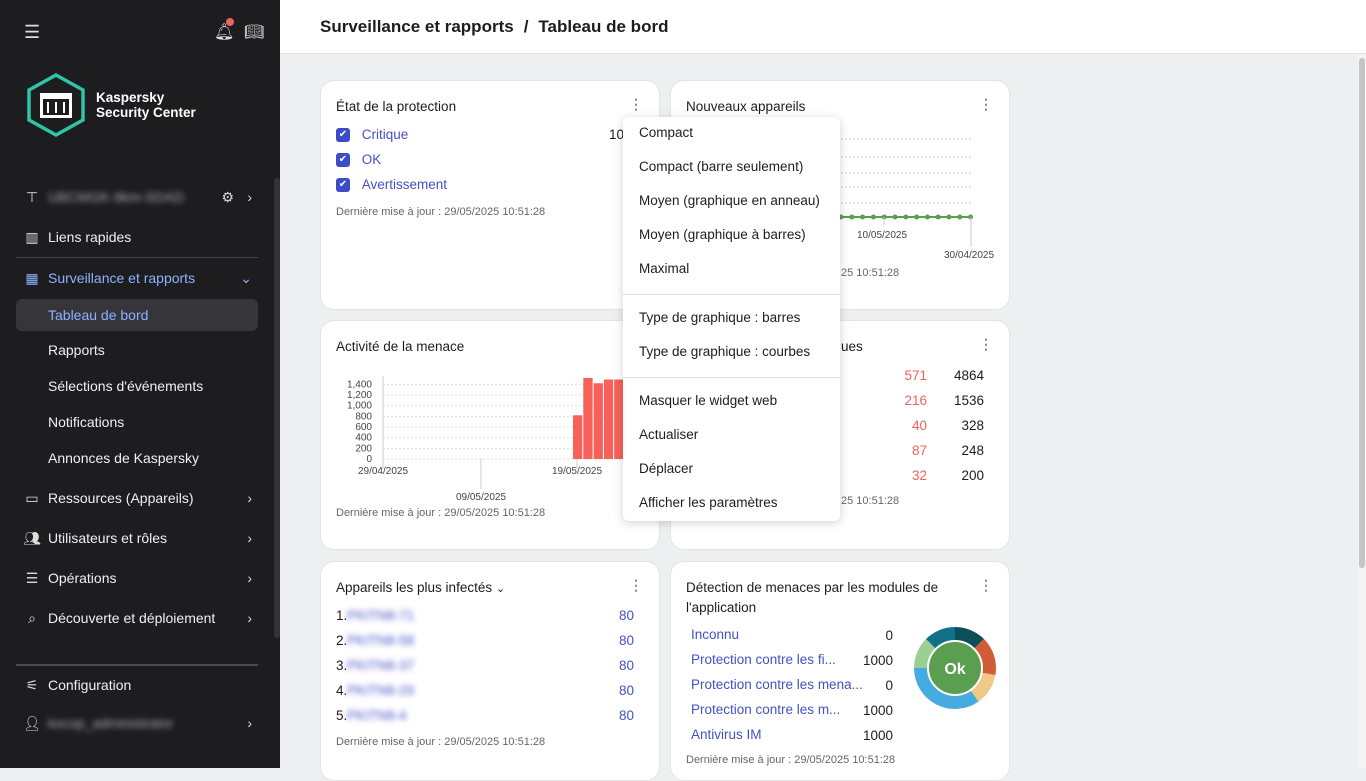 The width and height of the screenshot is (1366, 781). Describe the element at coordinates (32, 32) in the screenshot. I see `hamburger-menu-icon: ☰` at that location.